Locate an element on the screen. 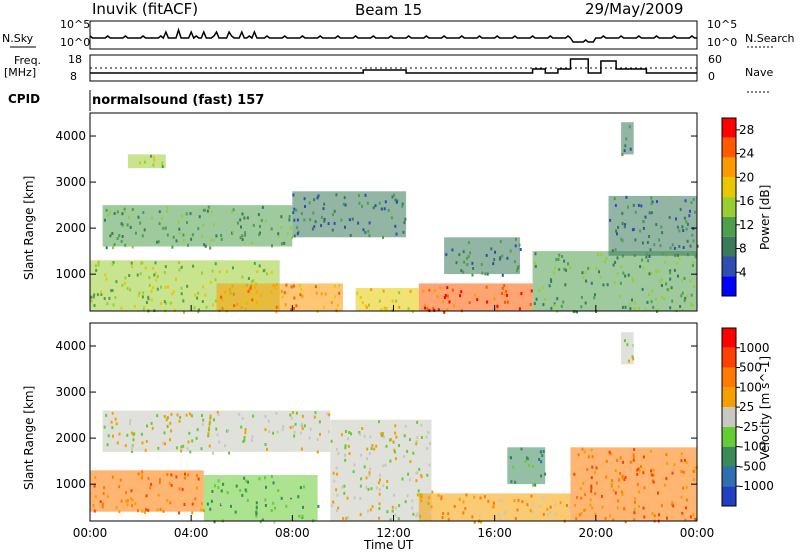  velocity-colorbar-segment is located at coordinates (729, 436).